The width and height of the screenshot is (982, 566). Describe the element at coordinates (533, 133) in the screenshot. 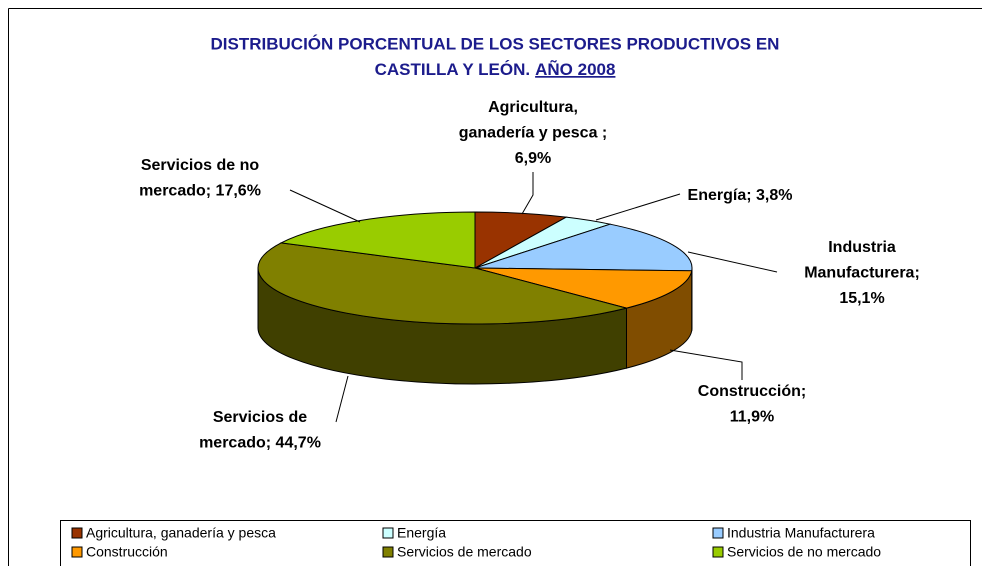

I see `data-label: ganadería y pesca ;` at that location.